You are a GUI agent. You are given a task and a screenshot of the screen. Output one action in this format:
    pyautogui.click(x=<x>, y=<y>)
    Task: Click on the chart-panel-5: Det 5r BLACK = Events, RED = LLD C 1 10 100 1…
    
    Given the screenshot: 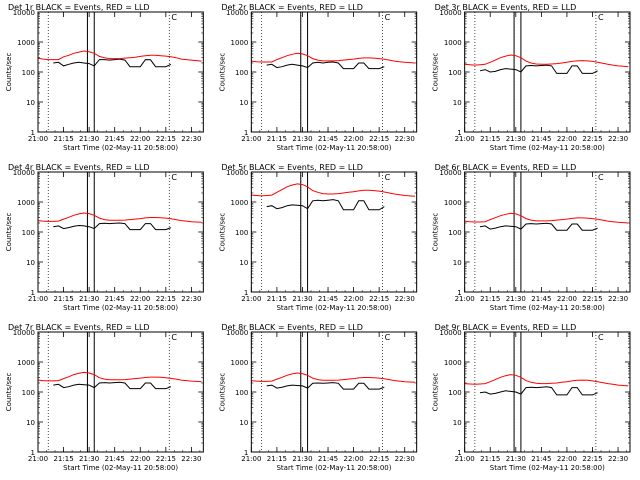 What is the action you would take?
    pyautogui.click(x=318, y=237)
    